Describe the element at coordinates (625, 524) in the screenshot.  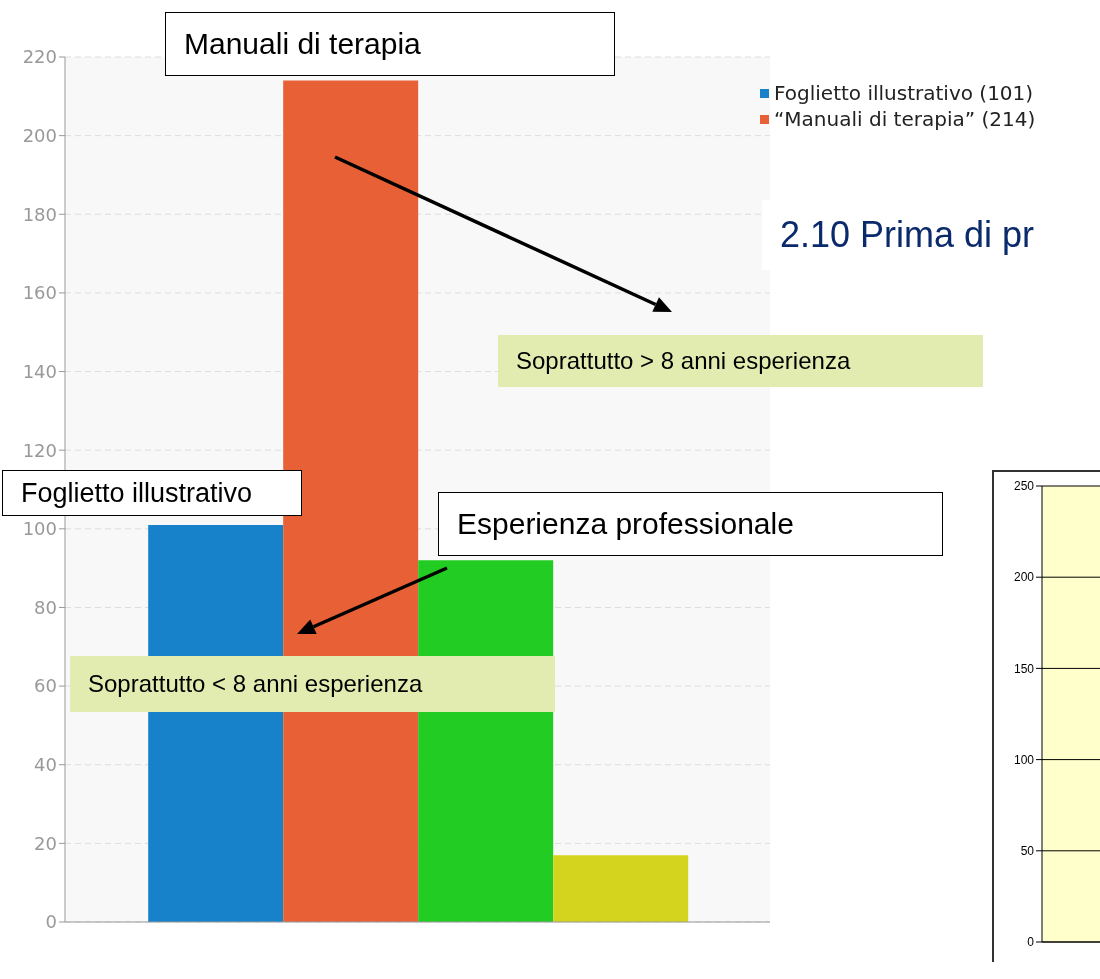
I see `annotation: Esperienza professionale` at that location.